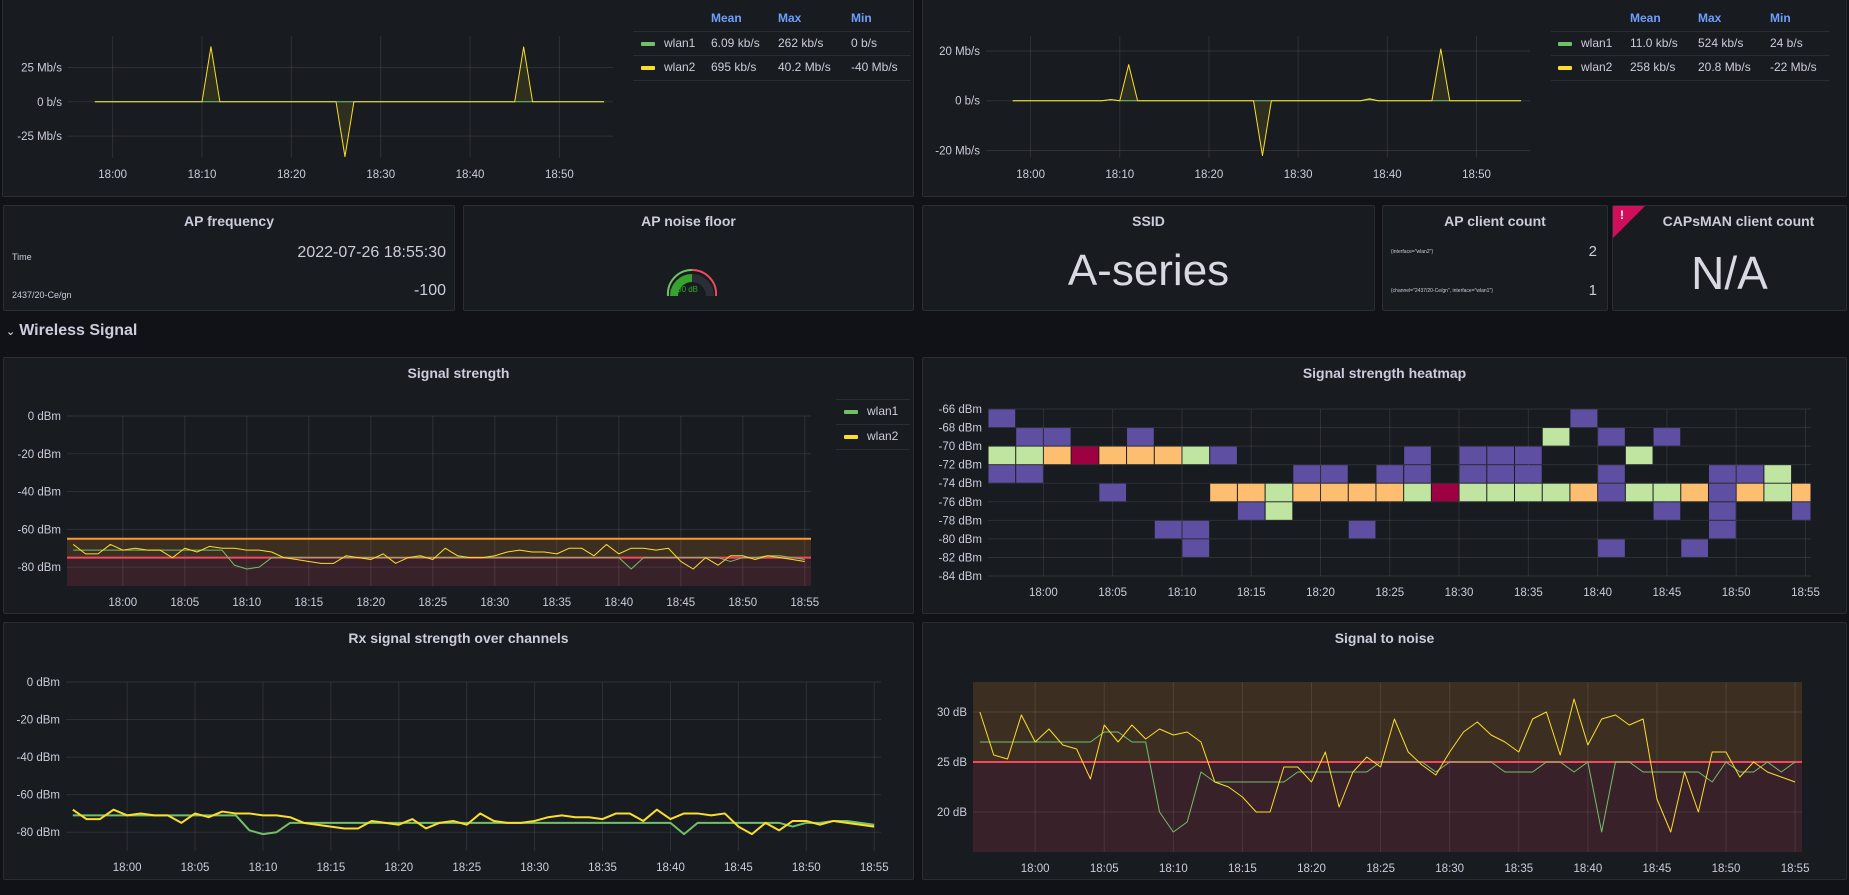 The height and width of the screenshot is (895, 1849). Describe the element at coordinates (1629, 222) in the screenshot. I see `alert-corner-icon` at that location.